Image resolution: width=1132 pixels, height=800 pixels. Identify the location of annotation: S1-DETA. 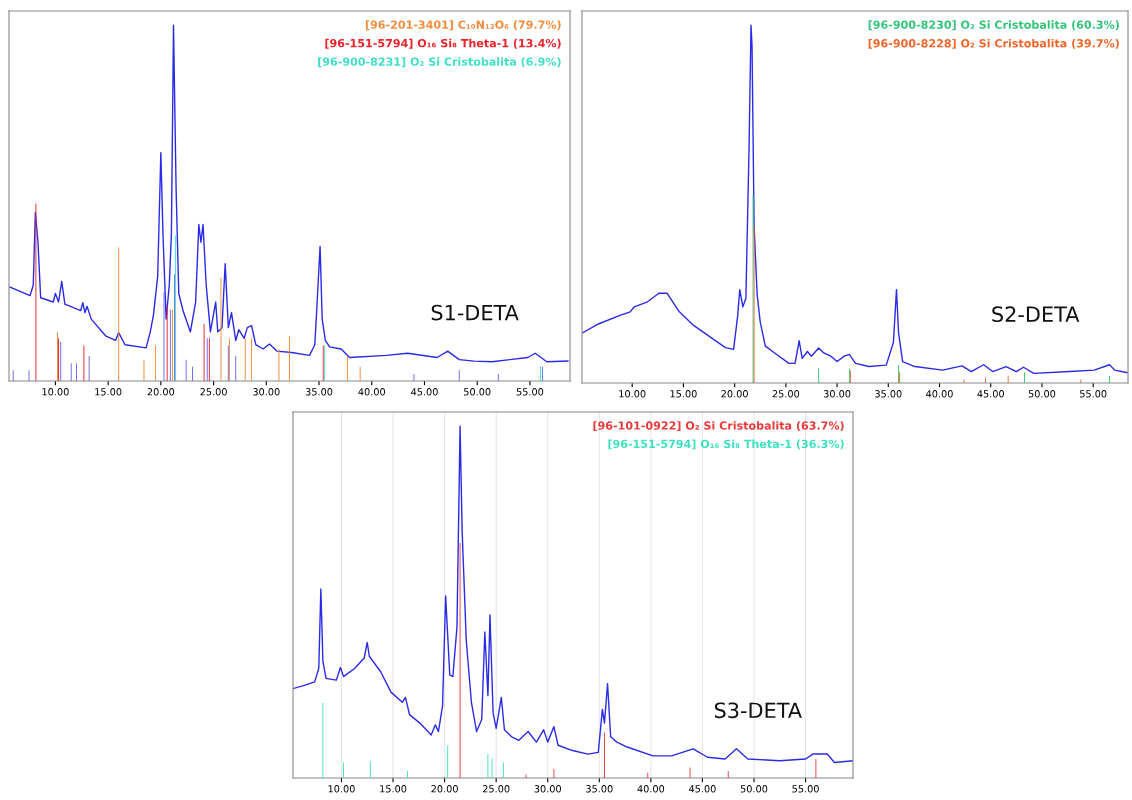
(475, 312).